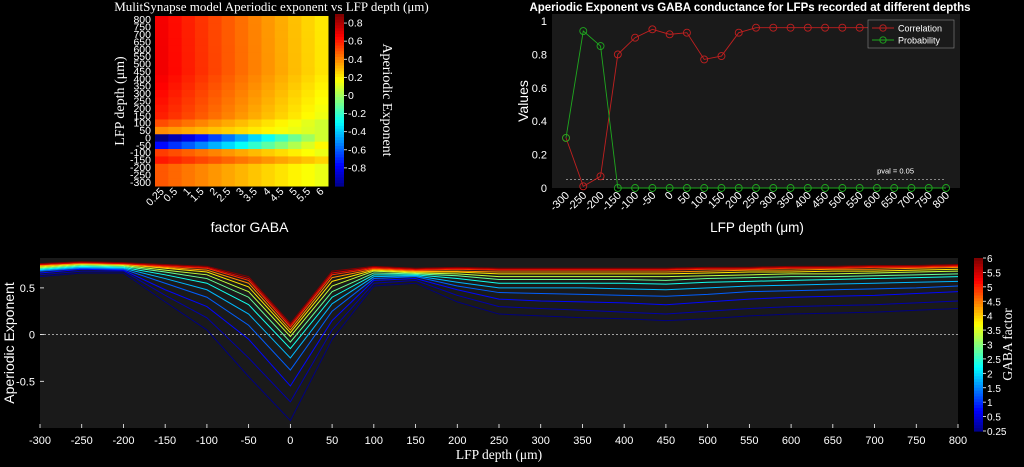  I want to click on heatmap-x-tick-label: 0.5, so click(170, 195).